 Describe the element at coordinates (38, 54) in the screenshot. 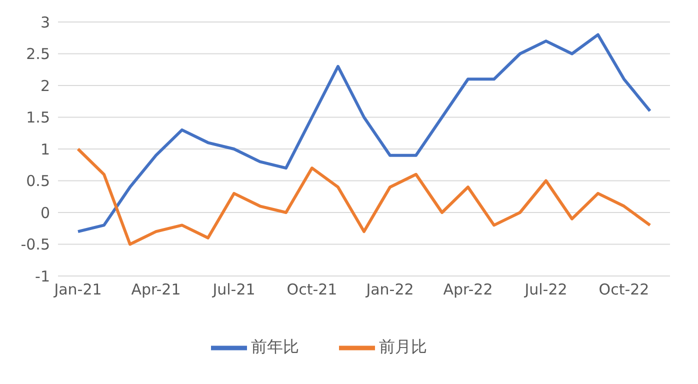

I see `y-tick-label: 2.5` at that location.